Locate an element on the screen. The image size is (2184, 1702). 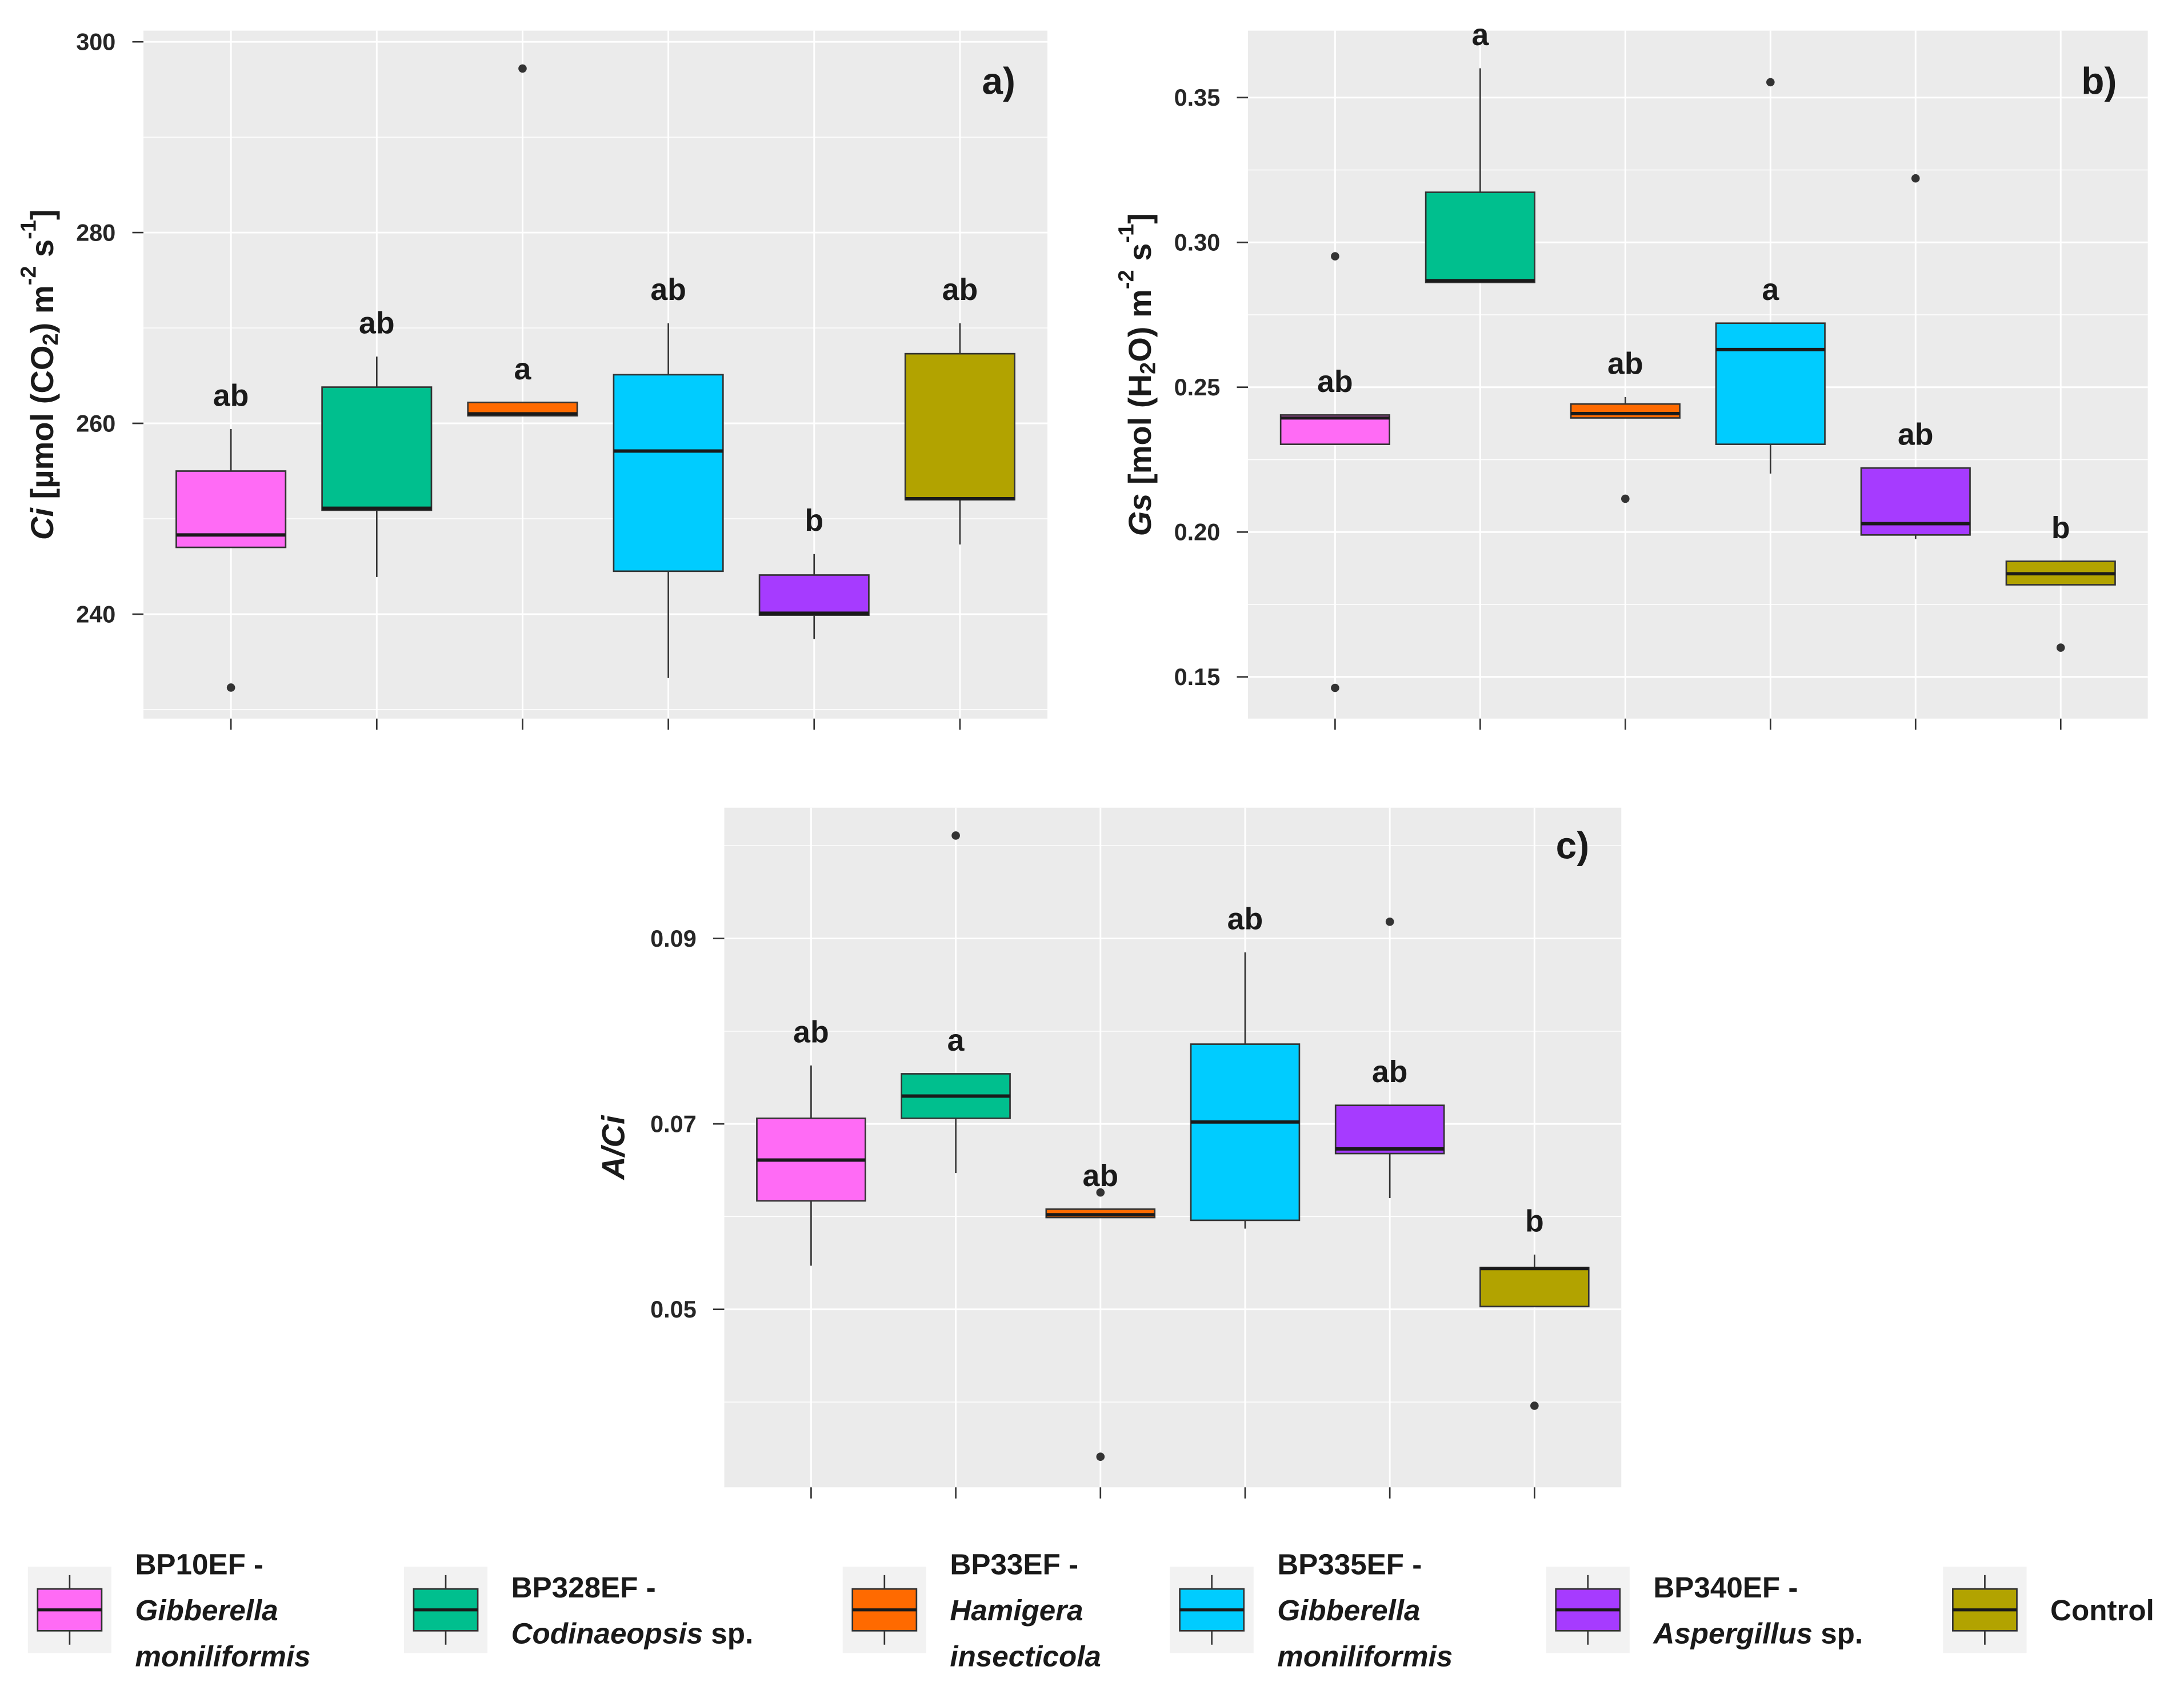
text-run: O) m is located at coordinates (1139, 325).